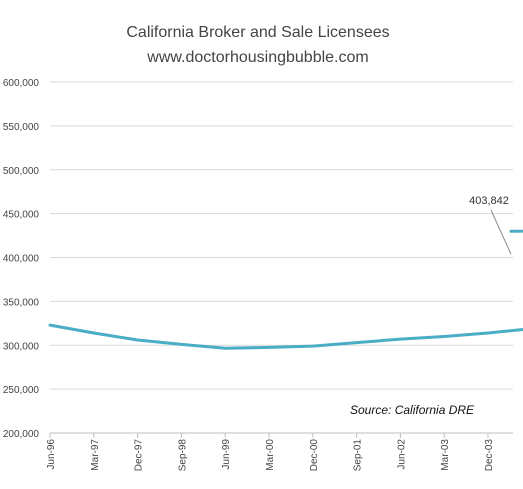 The height and width of the screenshot is (489, 523). I want to click on chart-subtitle: www.doctorhousingbubble.com, so click(257, 57).